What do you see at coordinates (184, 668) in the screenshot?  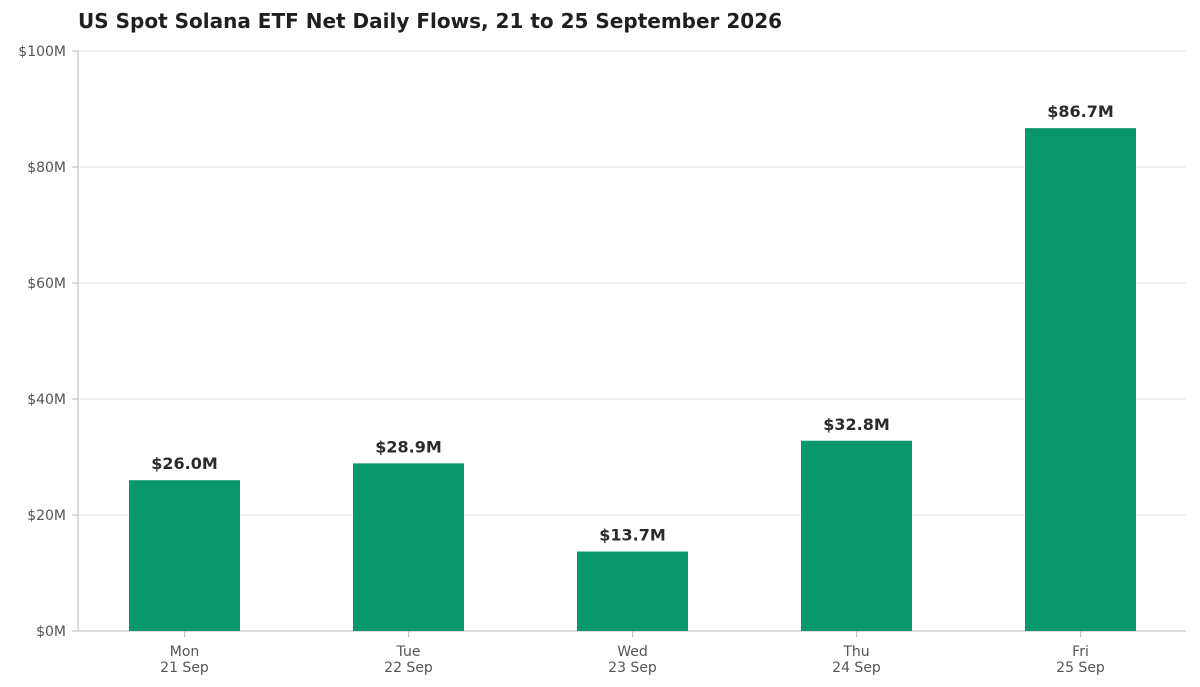 I see `x-tick-label-date: 21 Sep` at bounding box center [184, 668].